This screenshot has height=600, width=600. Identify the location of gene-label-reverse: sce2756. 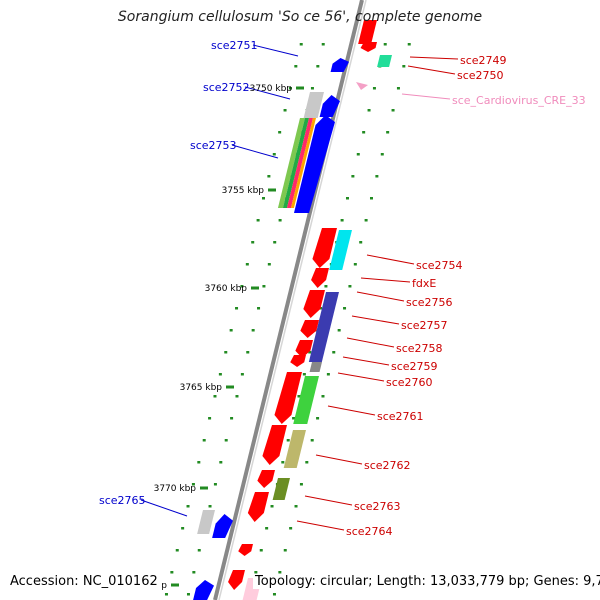
(429, 302).